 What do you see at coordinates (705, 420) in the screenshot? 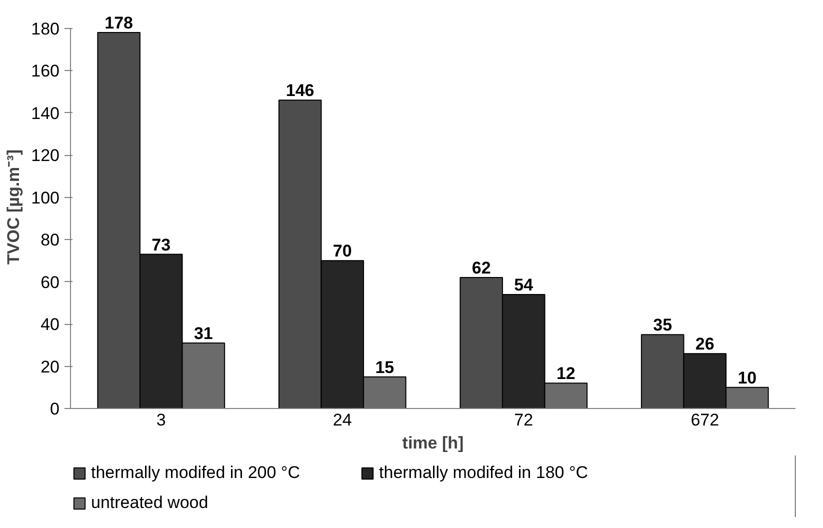
I see `x-tick-label: 672` at bounding box center [705, 420].